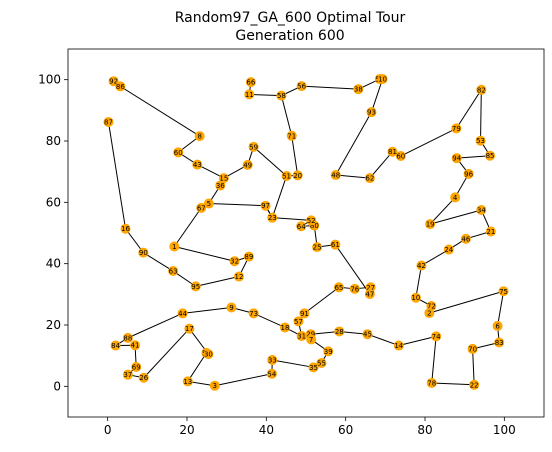 The image size is (552, 452). What do you see at coordinates (314, 226) in the screenshot?
I see `city-label: 80` at bounding box center [314, 226].